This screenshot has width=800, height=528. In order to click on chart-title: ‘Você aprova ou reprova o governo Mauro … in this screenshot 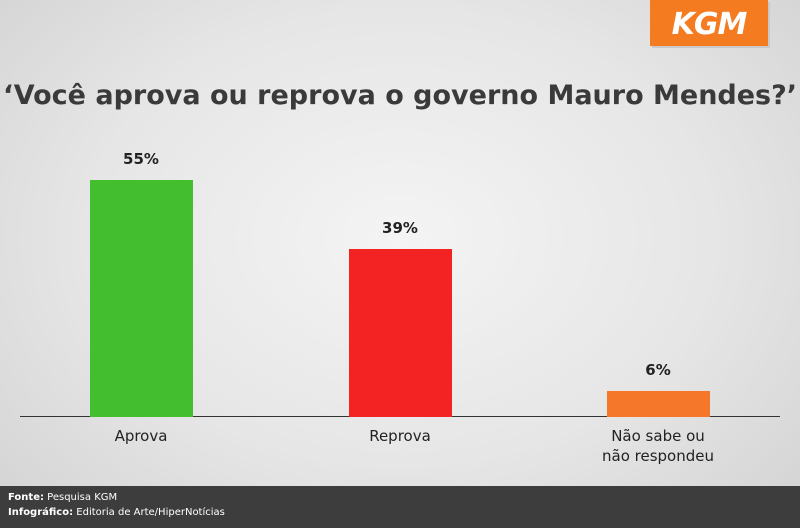, I will do `click(400, 95)`.